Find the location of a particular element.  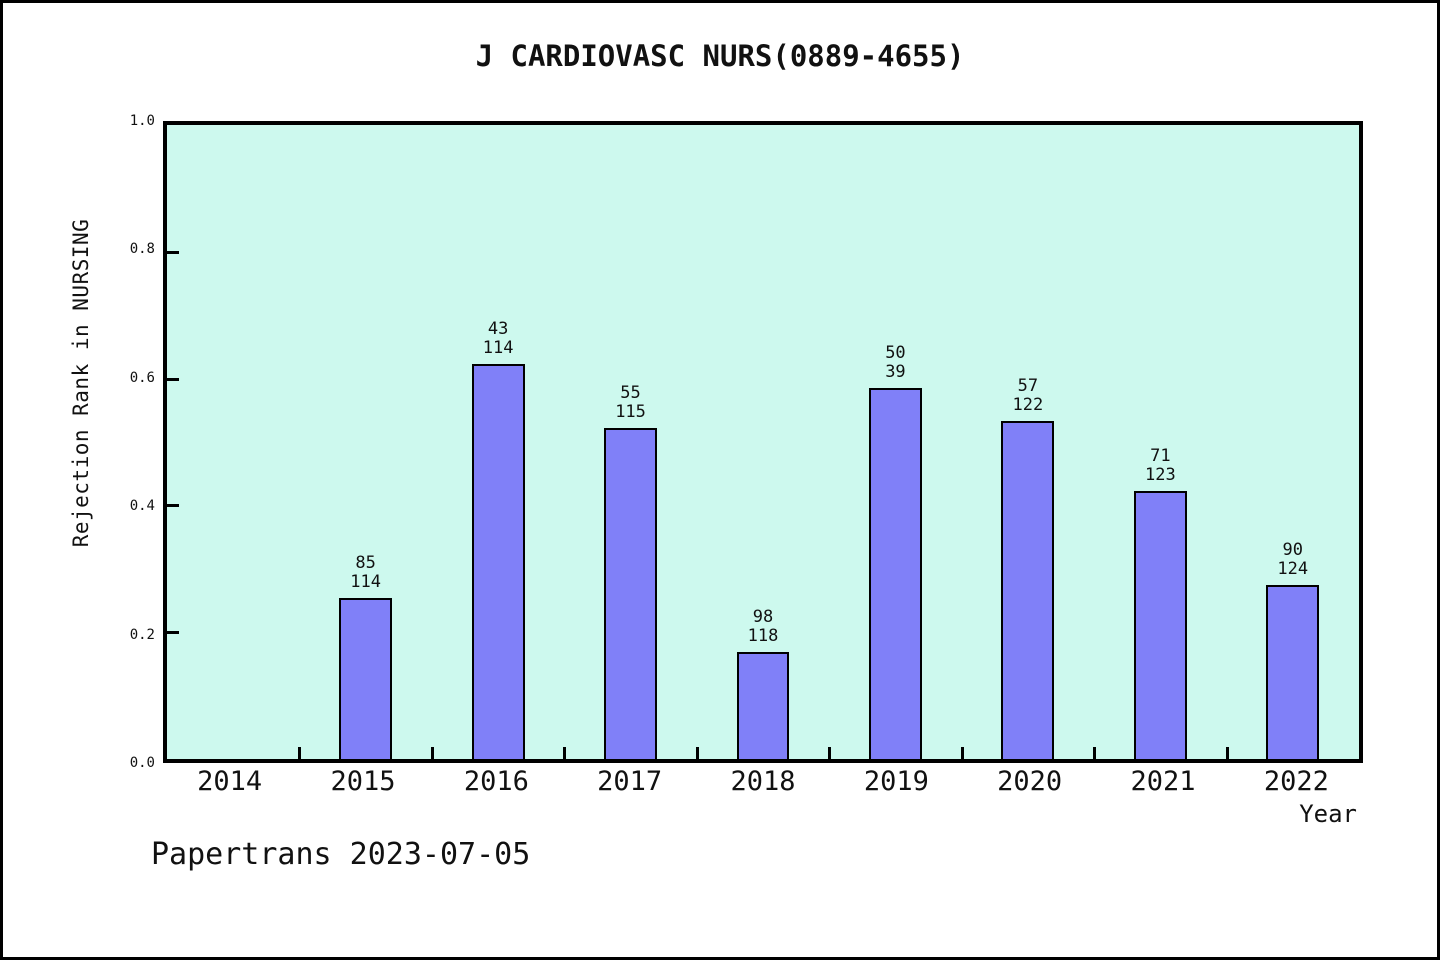

y-tick-label: 0.2 is located at coordinates (142, 634).